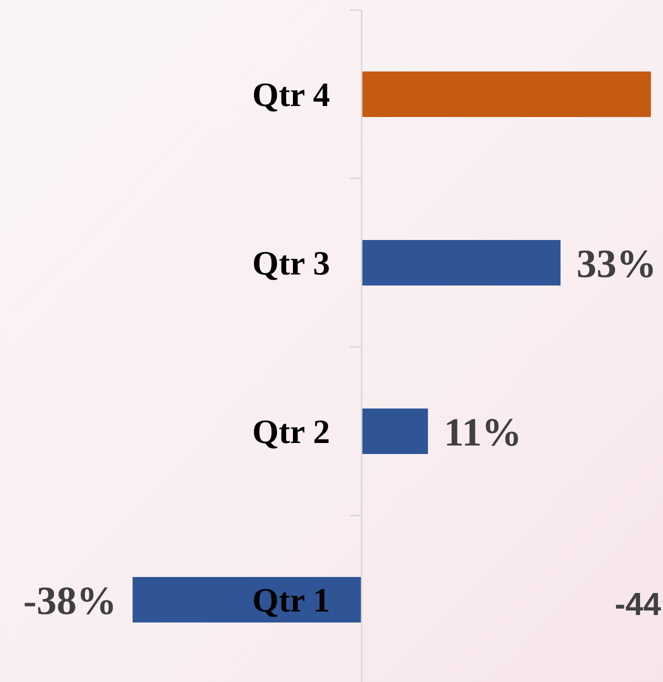 Image resolution: width=663 pixels, height=682 pixels. Describe the element at coordinates (291, 601) in the screenshot. I see `y-tick-label: Qtr 1` at that location.